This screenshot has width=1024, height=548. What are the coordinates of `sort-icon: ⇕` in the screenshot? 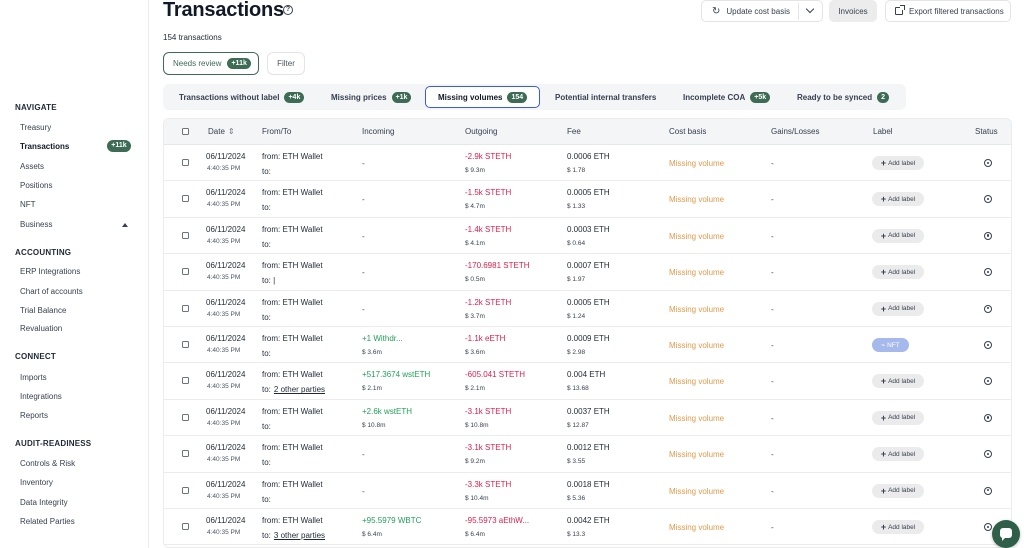 It's located at (231, 131).